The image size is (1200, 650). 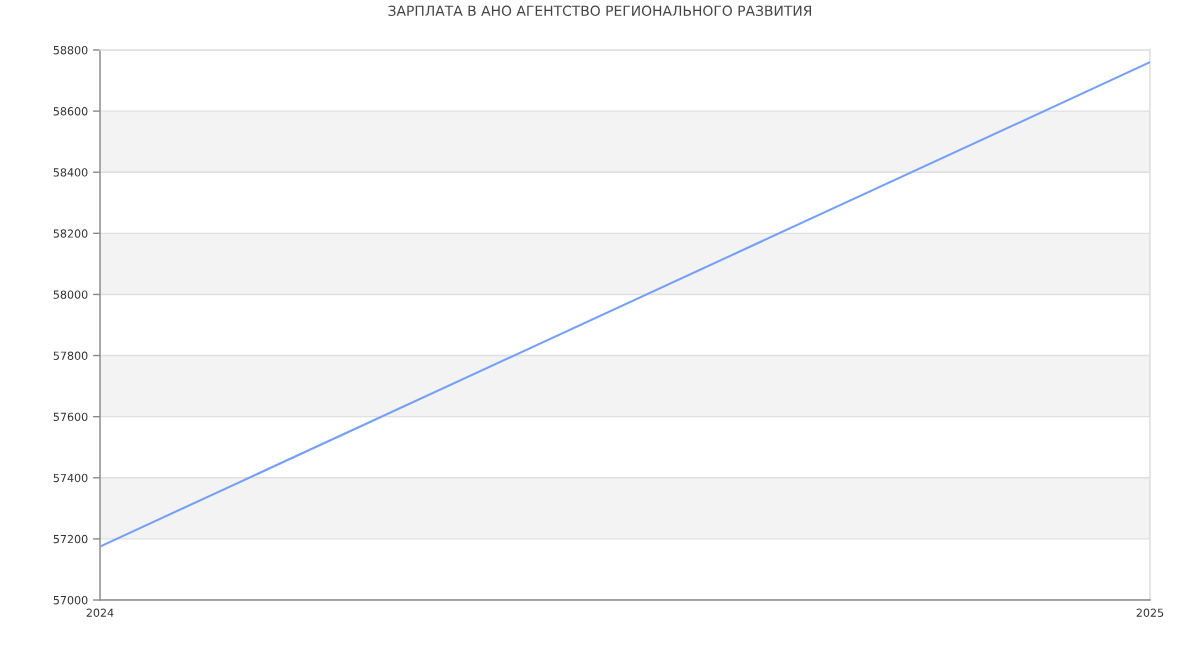 I want to click on y-tick-label: 58000, so click(x=70, y=294).